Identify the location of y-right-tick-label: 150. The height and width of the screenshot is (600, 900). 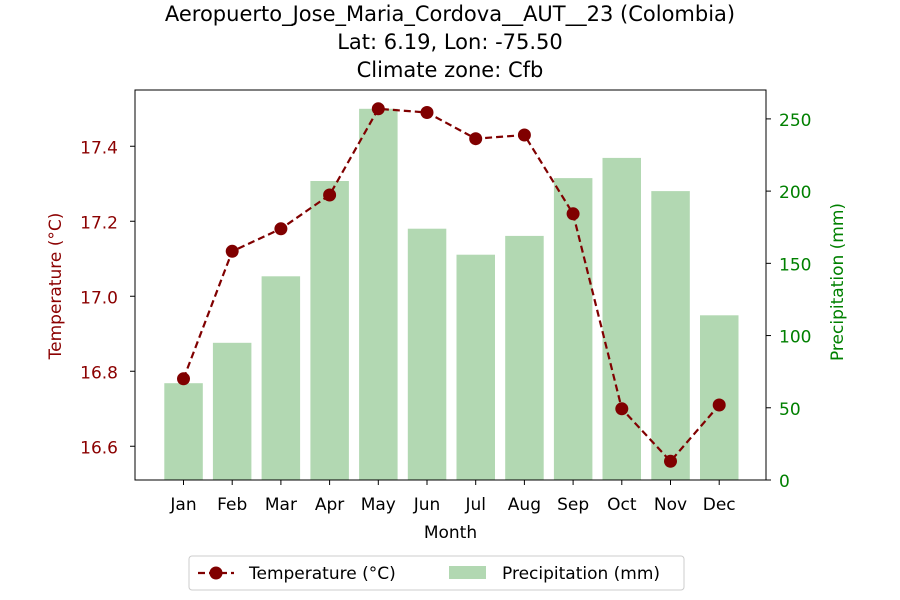
(795, 265).